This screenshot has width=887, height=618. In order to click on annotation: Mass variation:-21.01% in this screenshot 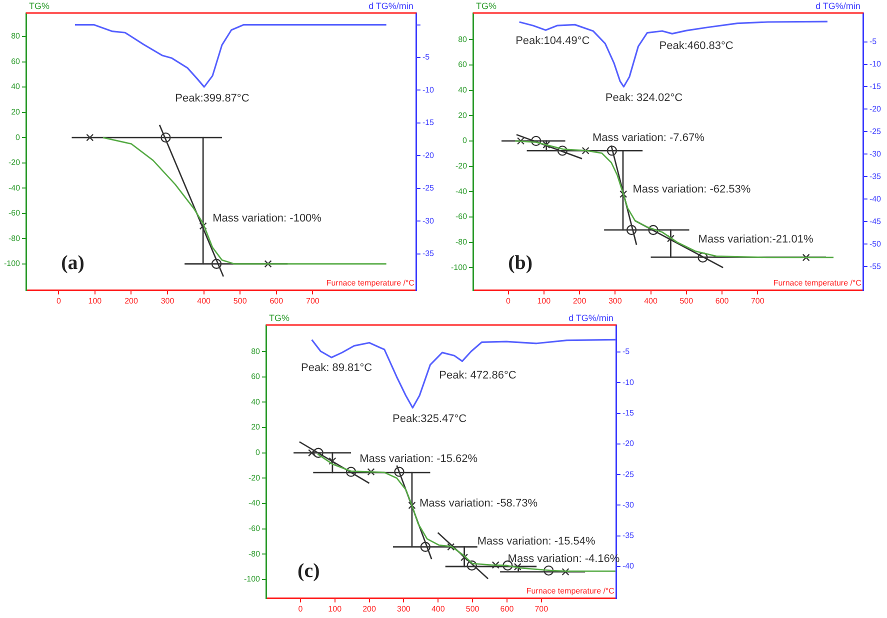, I will do `click(756, 240)`.